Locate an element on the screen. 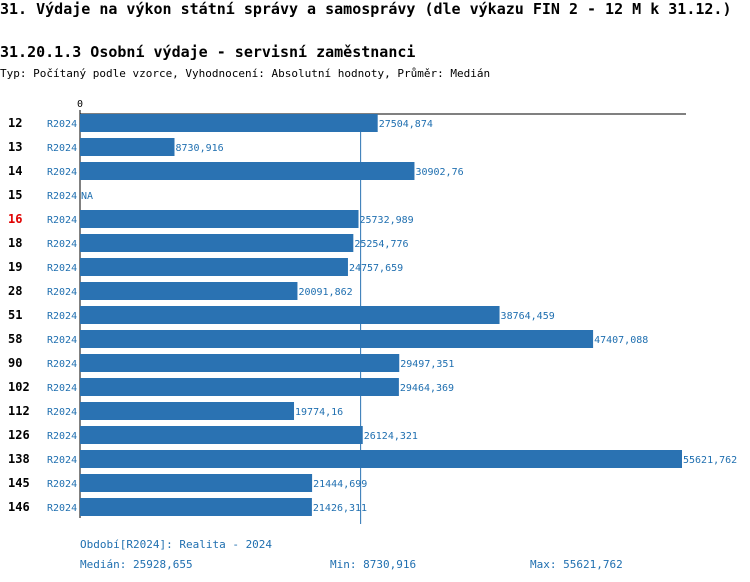 This screenshot has height=582, width=750. data-label: 30902,76 is located at coordinates (439, 172).